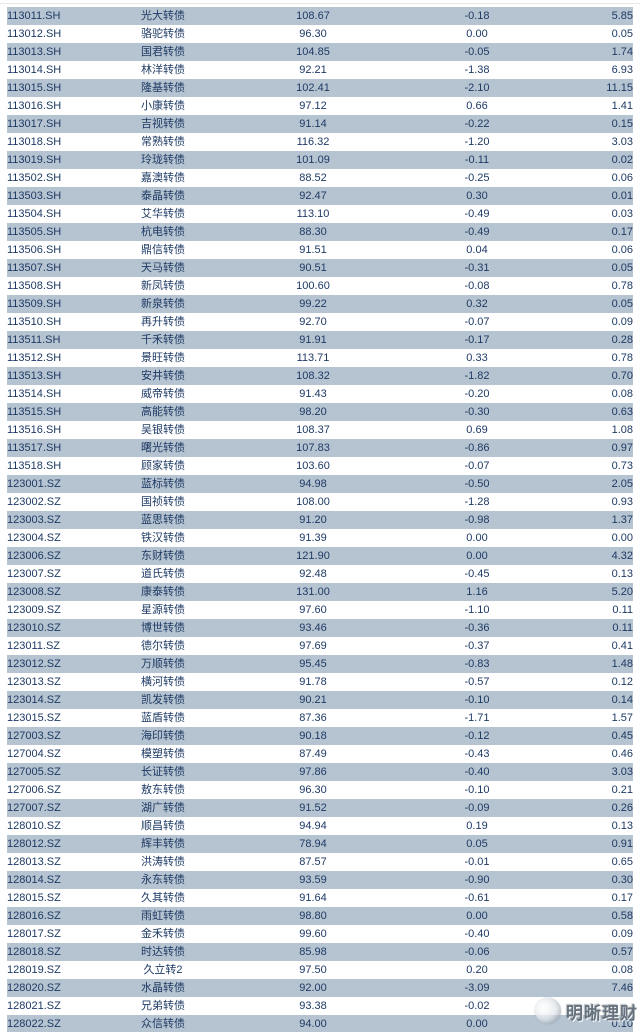  Describe the element at coordinates (320, 844) in the screenshot. I see `table-row: 128012.SZ 辉丰转债 78.94 0.05 0.91` at that location.